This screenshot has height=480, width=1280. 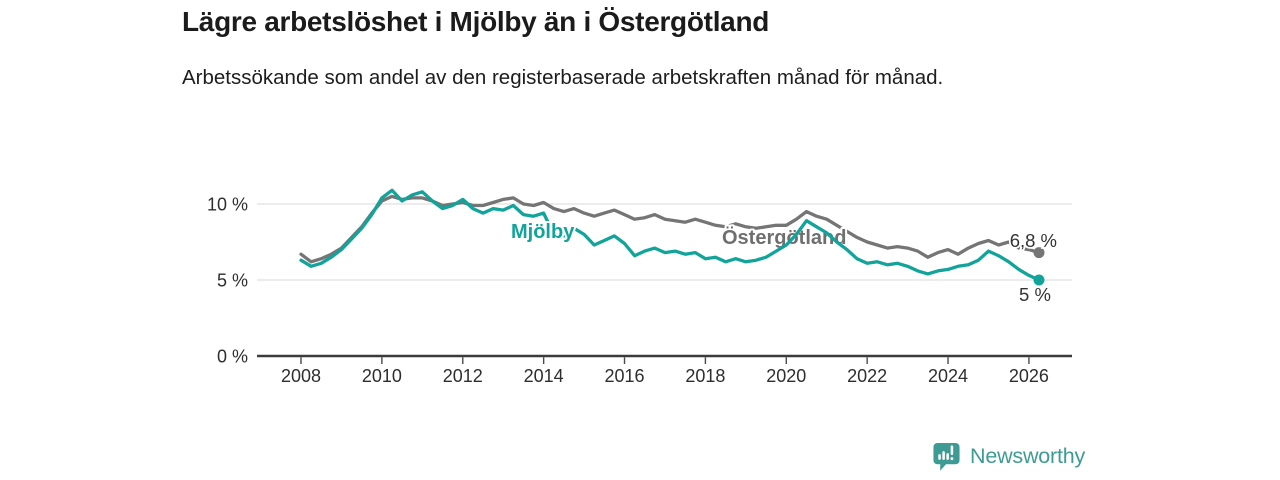 I want to click on x-tick-label: 2022, so click(x=867, y=376).